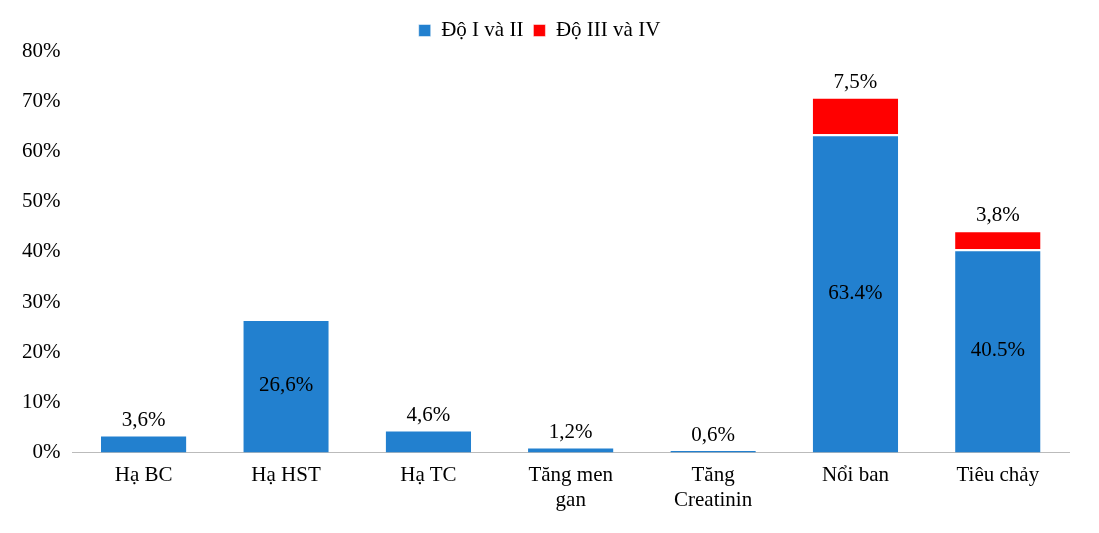  Describe the element at coordinates (713, 486) in the screenshot. I see `x-tick-label: Tăng Creatinin` at that location.